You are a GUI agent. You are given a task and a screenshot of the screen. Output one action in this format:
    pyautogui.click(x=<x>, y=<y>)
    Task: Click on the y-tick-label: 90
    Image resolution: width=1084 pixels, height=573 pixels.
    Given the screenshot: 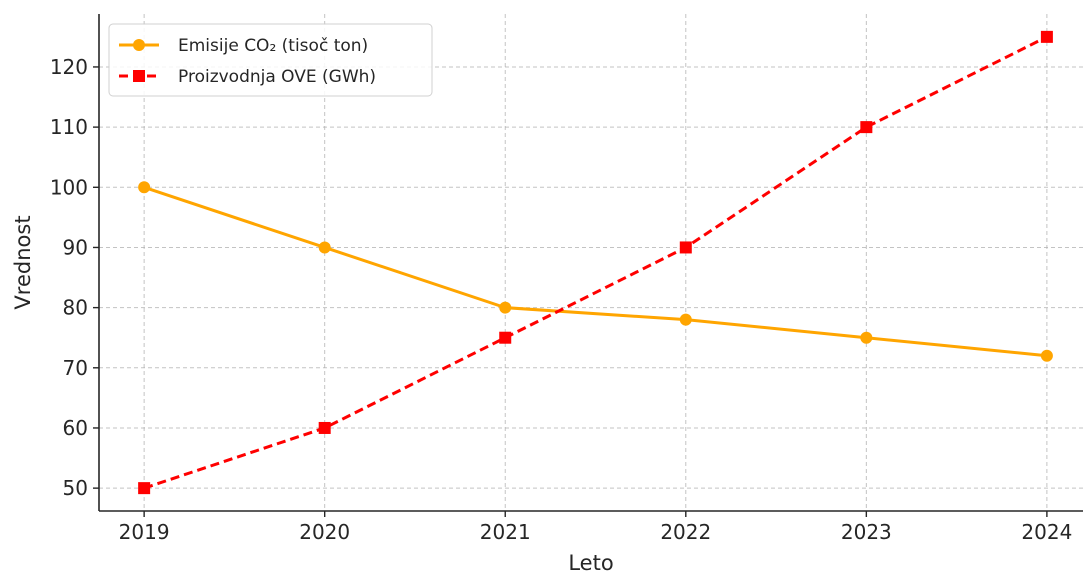 What is the action you would take?
    pyautogui.click(x=75, y=247)
    